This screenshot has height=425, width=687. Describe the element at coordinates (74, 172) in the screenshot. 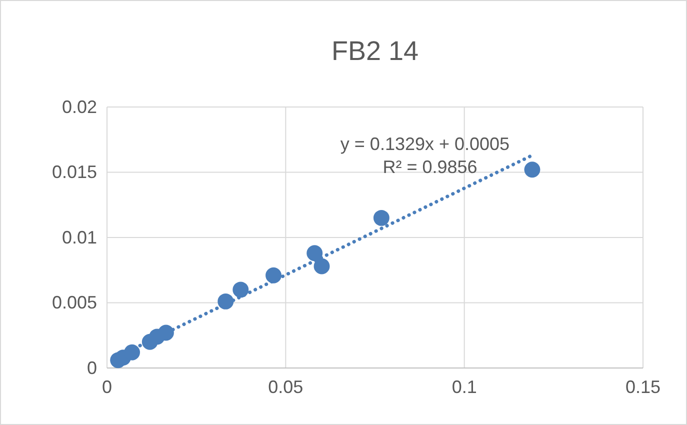

I see `y-tick-label: 0.015` at that location.